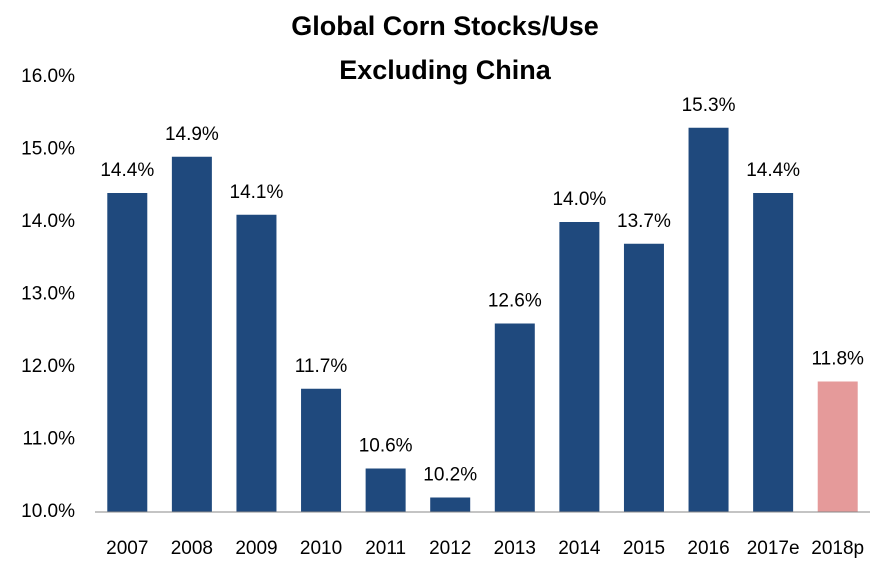 The height and width of the screenshot is (563, 877). What do you see at coordinates (837, 359) in the screenshot?
I see `data-label: 11.8%` at bounding box center [837, 359].